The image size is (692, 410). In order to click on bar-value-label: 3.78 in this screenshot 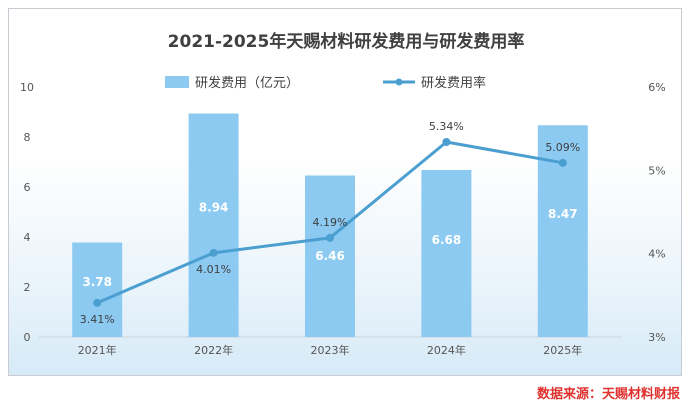, I will do `click(97, 282)`.